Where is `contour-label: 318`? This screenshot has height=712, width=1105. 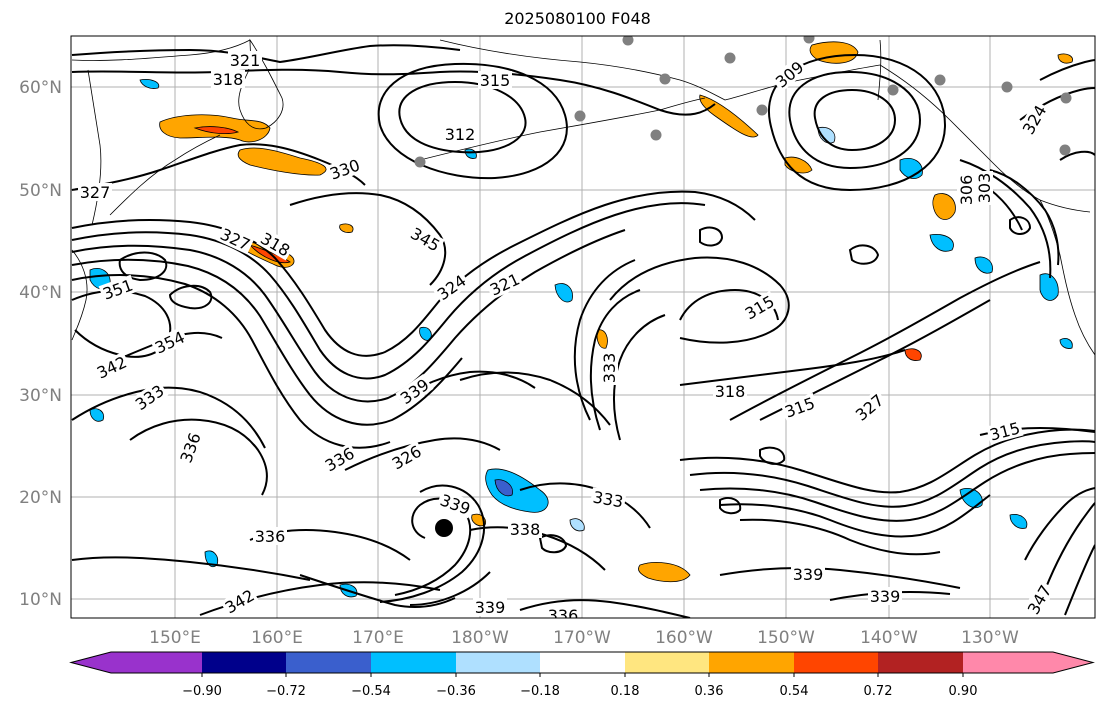
contour-label: 318 is located at coordinates (730, 391).